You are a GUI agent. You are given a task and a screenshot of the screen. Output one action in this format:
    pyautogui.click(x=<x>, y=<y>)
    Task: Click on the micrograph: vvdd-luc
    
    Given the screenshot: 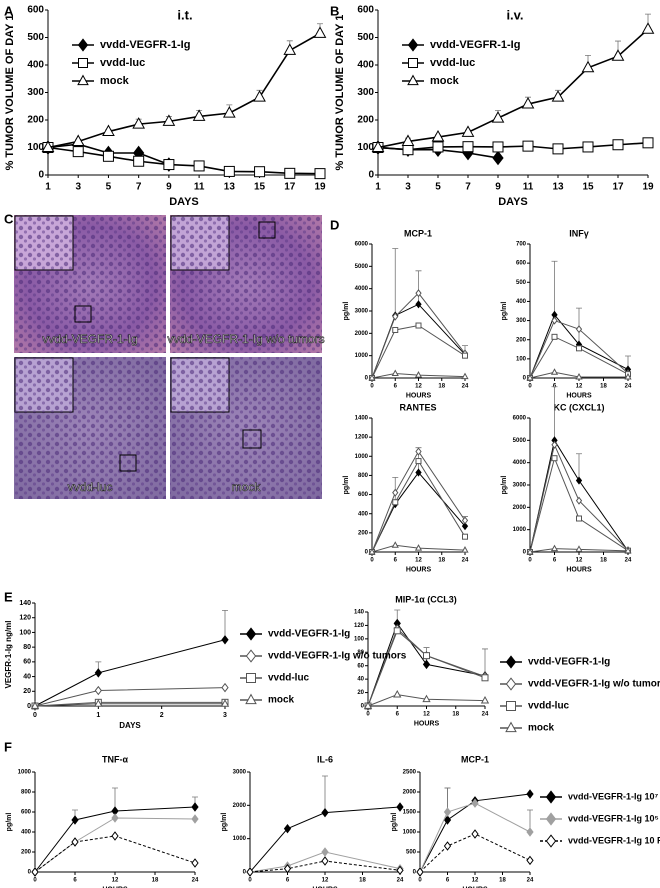 What is the action you would take?
    pyautogui.click(x=90, y=428)
    